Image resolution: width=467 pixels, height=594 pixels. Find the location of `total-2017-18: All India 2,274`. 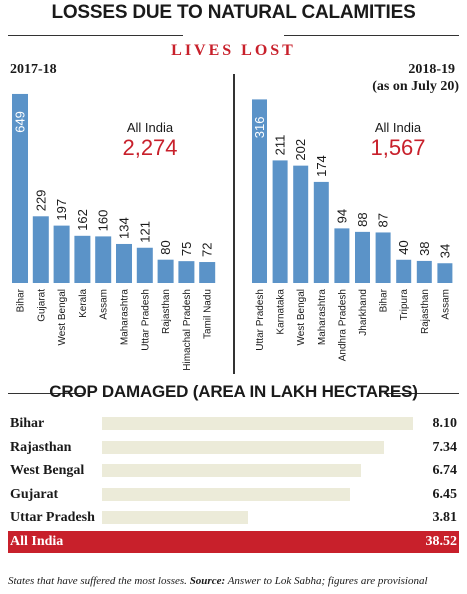

total-2017-18: All India 2,274 is located at coordinates (150, 139).